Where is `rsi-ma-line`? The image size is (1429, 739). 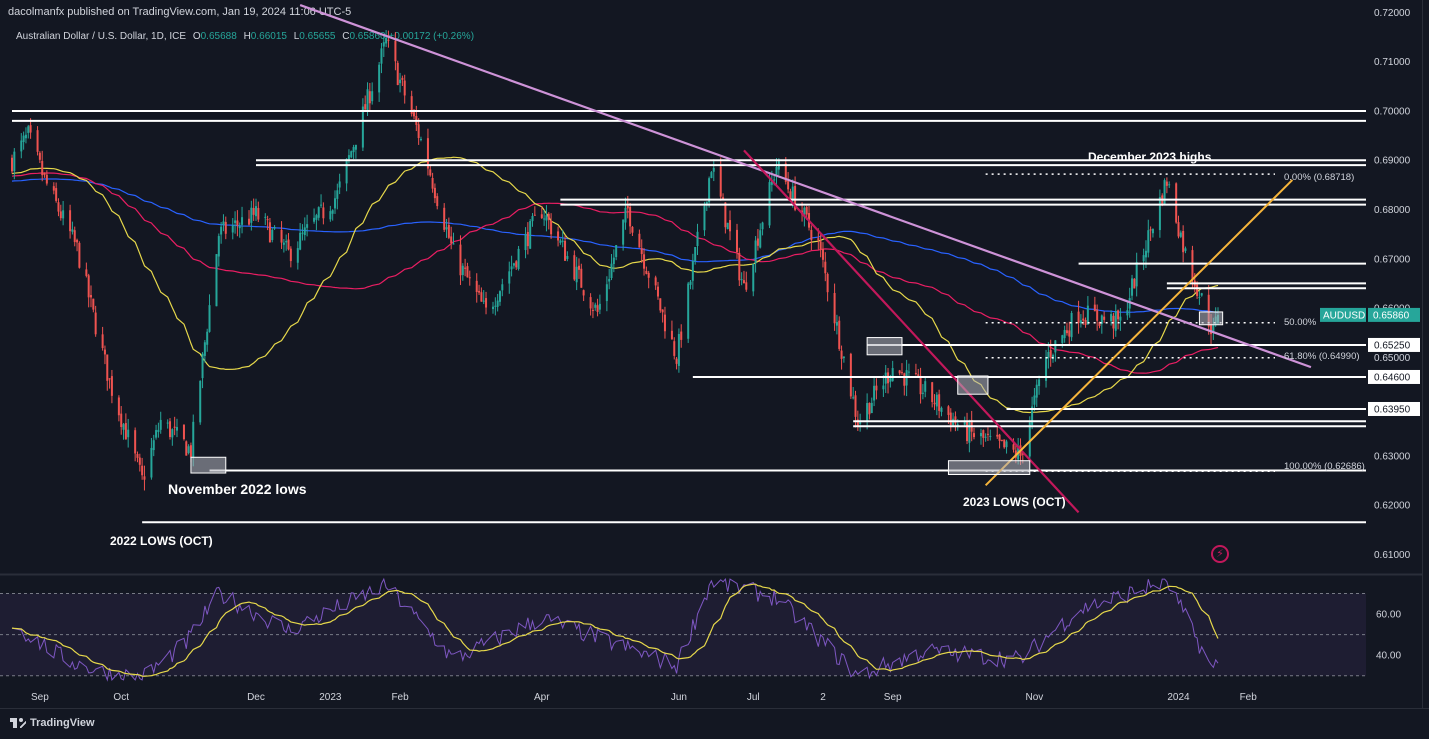
rsi-ma-line is located at coordinates (615, 630).